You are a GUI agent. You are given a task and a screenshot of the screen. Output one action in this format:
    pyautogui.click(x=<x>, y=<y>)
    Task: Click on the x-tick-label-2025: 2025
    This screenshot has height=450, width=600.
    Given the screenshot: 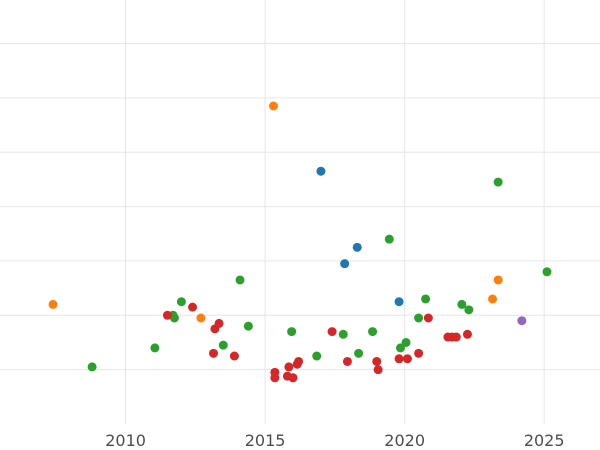 What is the action you would take?
    pyautogui.click(x=544, y=440)
    